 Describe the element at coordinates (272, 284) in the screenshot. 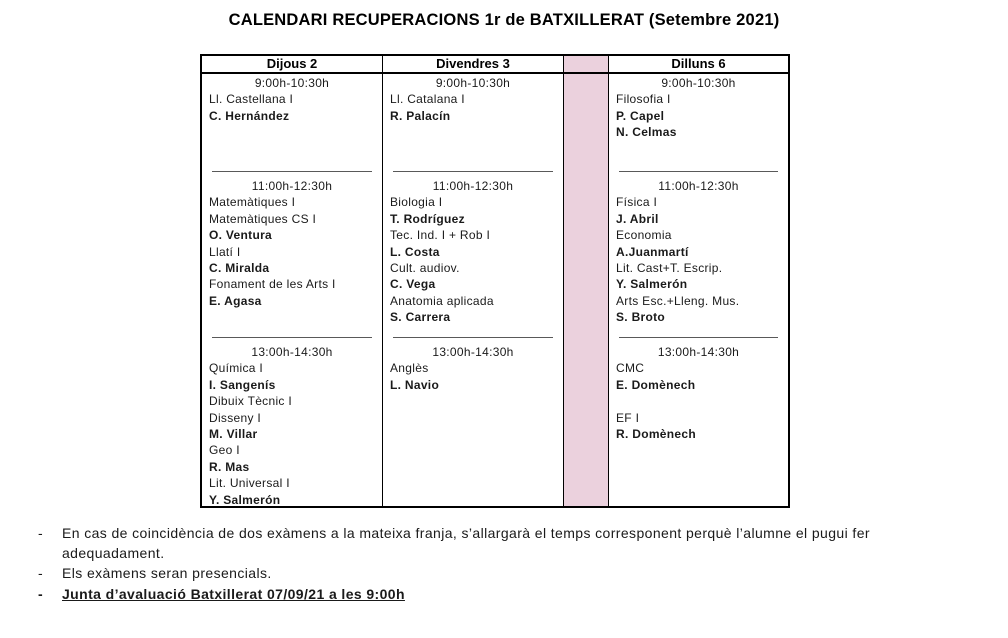

I see `subject-name: Fonament de les Arts I` at that location.